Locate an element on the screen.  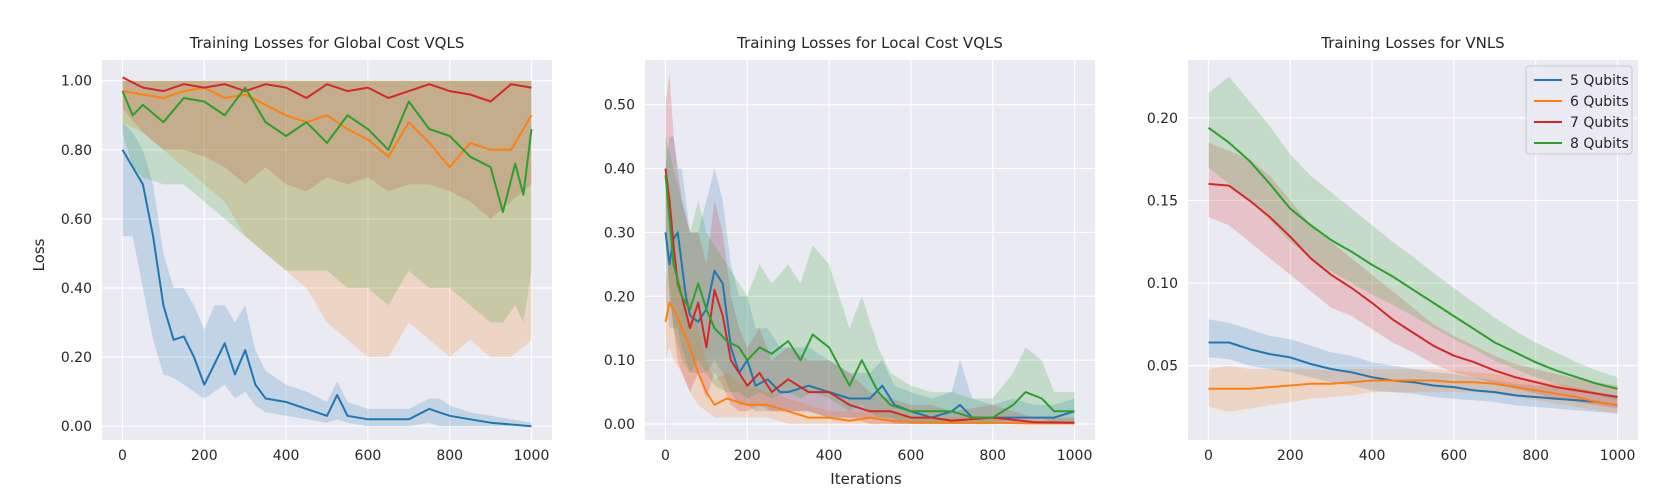
raw-band-8-qubits is located at coordinates (327, 201).